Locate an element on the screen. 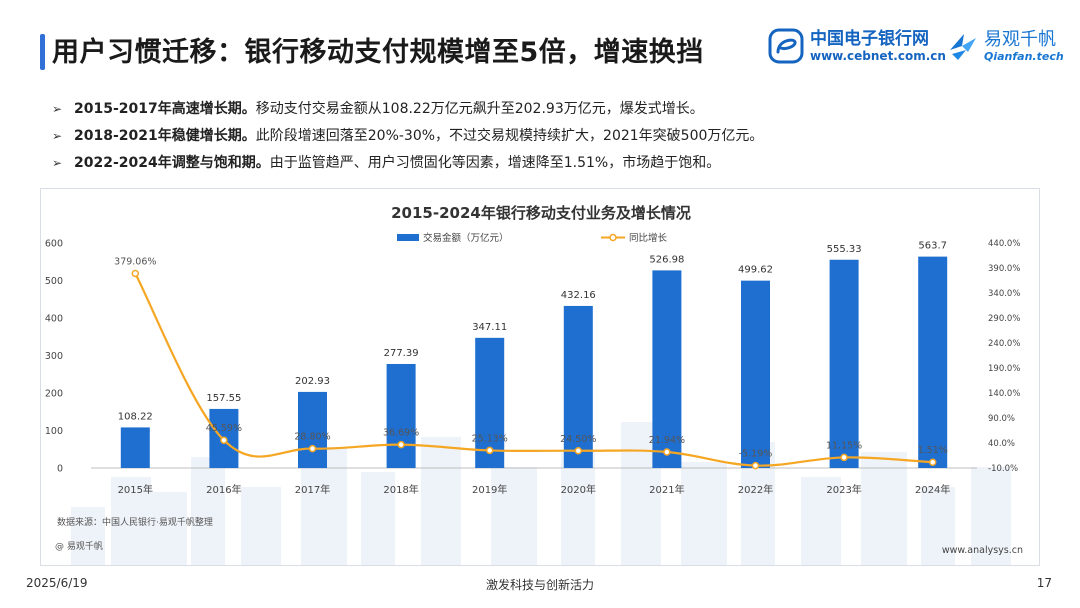  page-title: 用户习惯迁移：银行移动支付规模增至5倍，增速换挡 is located at coordinates (378, 52).